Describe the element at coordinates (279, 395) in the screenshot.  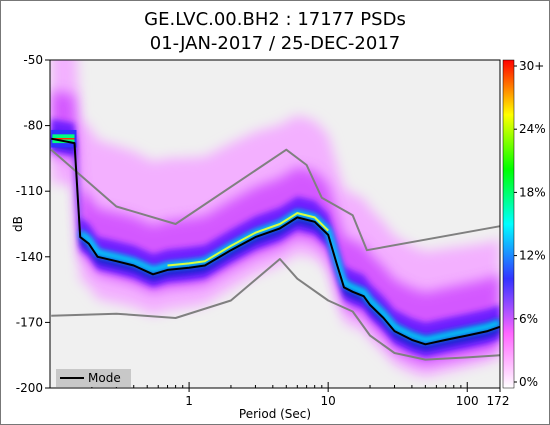
I see `x-axis: 1 10 100 172` at that location.